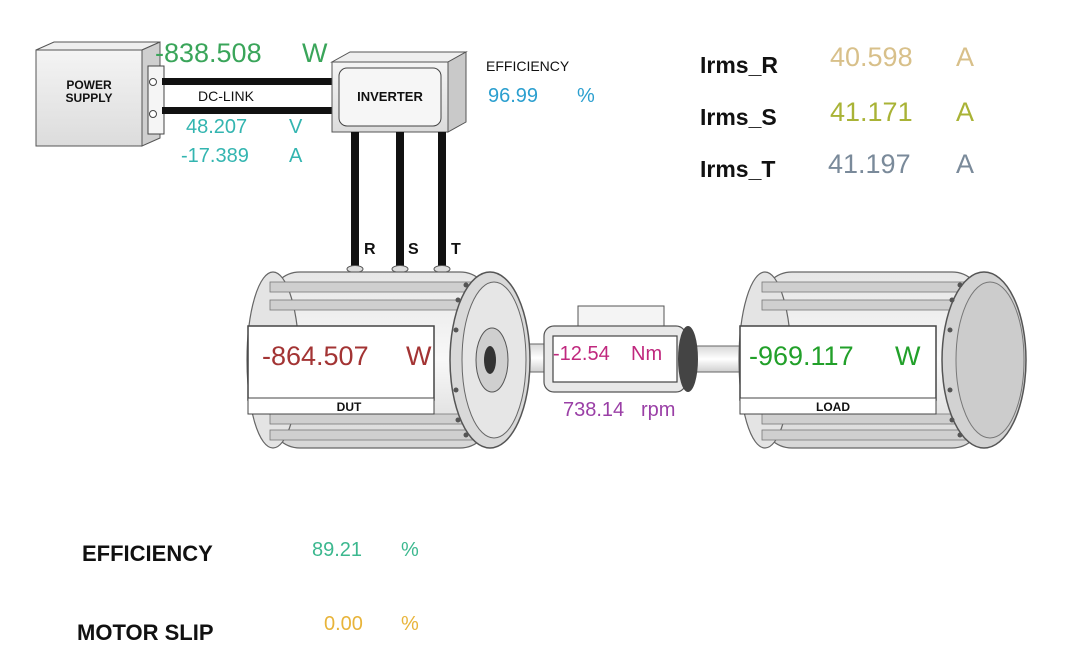  I want to click on irms-s-label: Irms_S, so click(738, 117).